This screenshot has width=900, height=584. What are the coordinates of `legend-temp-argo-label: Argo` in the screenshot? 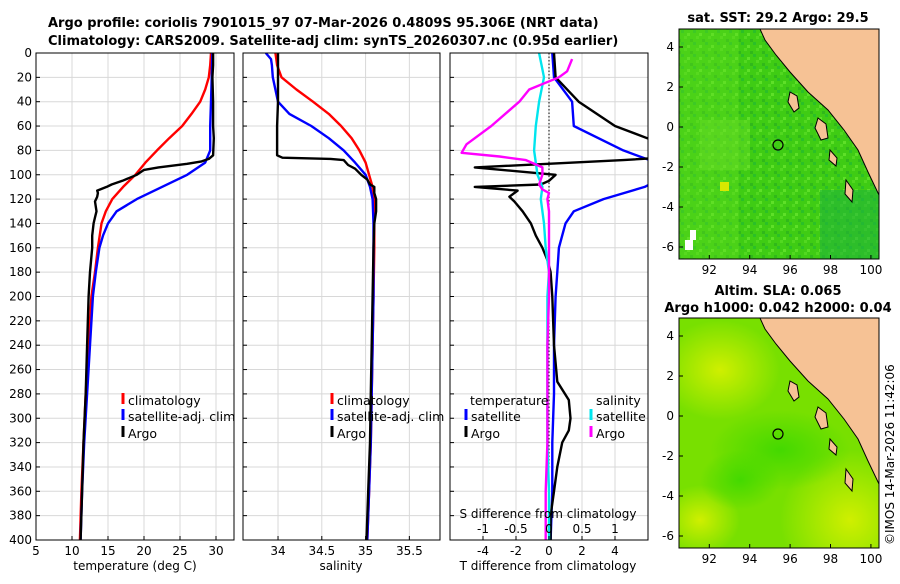 It's located at (485, 433).